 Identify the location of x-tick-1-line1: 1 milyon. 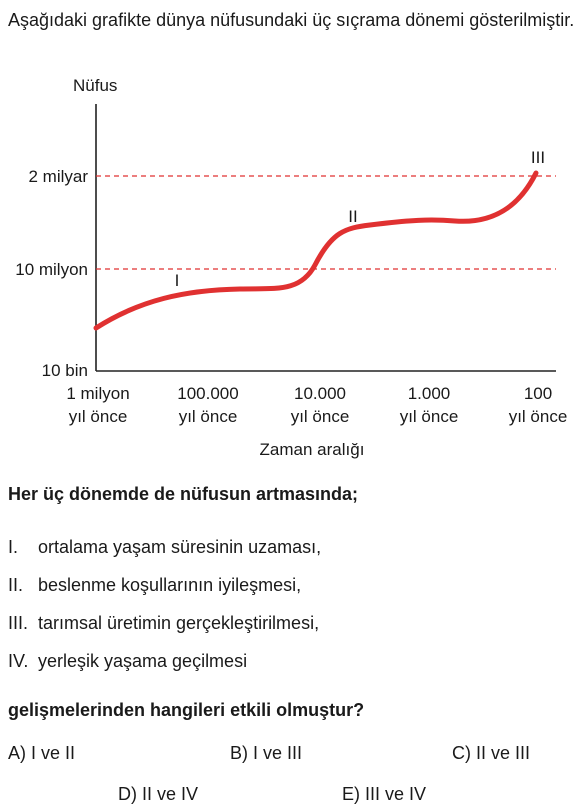
(97, 393).